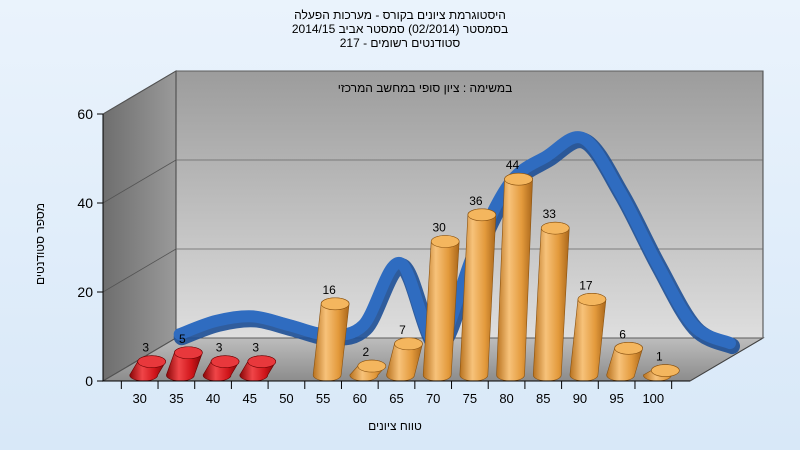 Image resolution: width=800 pixels, height=450 pixels. What do you see at coordinates (329, 290) in the screenshot?
I see `bar-value-label: 16` at bounding box center [329, 290].